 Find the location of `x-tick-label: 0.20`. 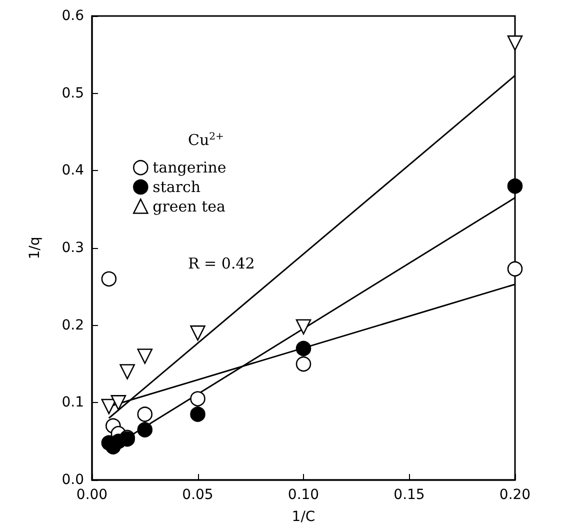

x-tick-label: 0.20 is located at coordinates (515, 495).